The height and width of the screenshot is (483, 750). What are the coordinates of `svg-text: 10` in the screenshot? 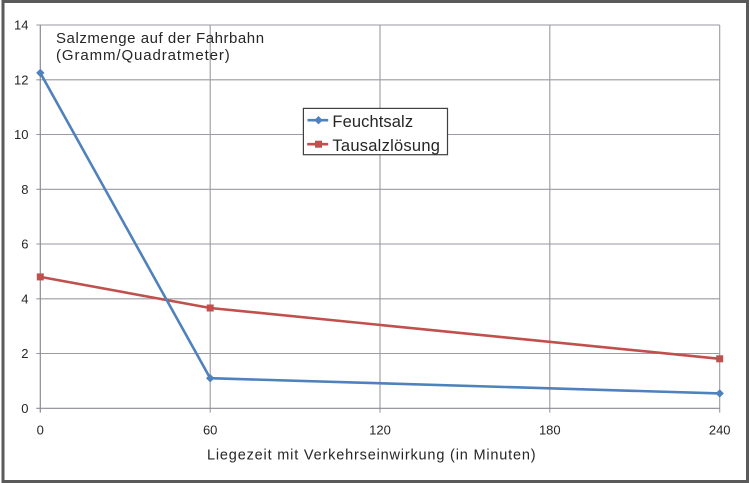 It's located at (21, 134).